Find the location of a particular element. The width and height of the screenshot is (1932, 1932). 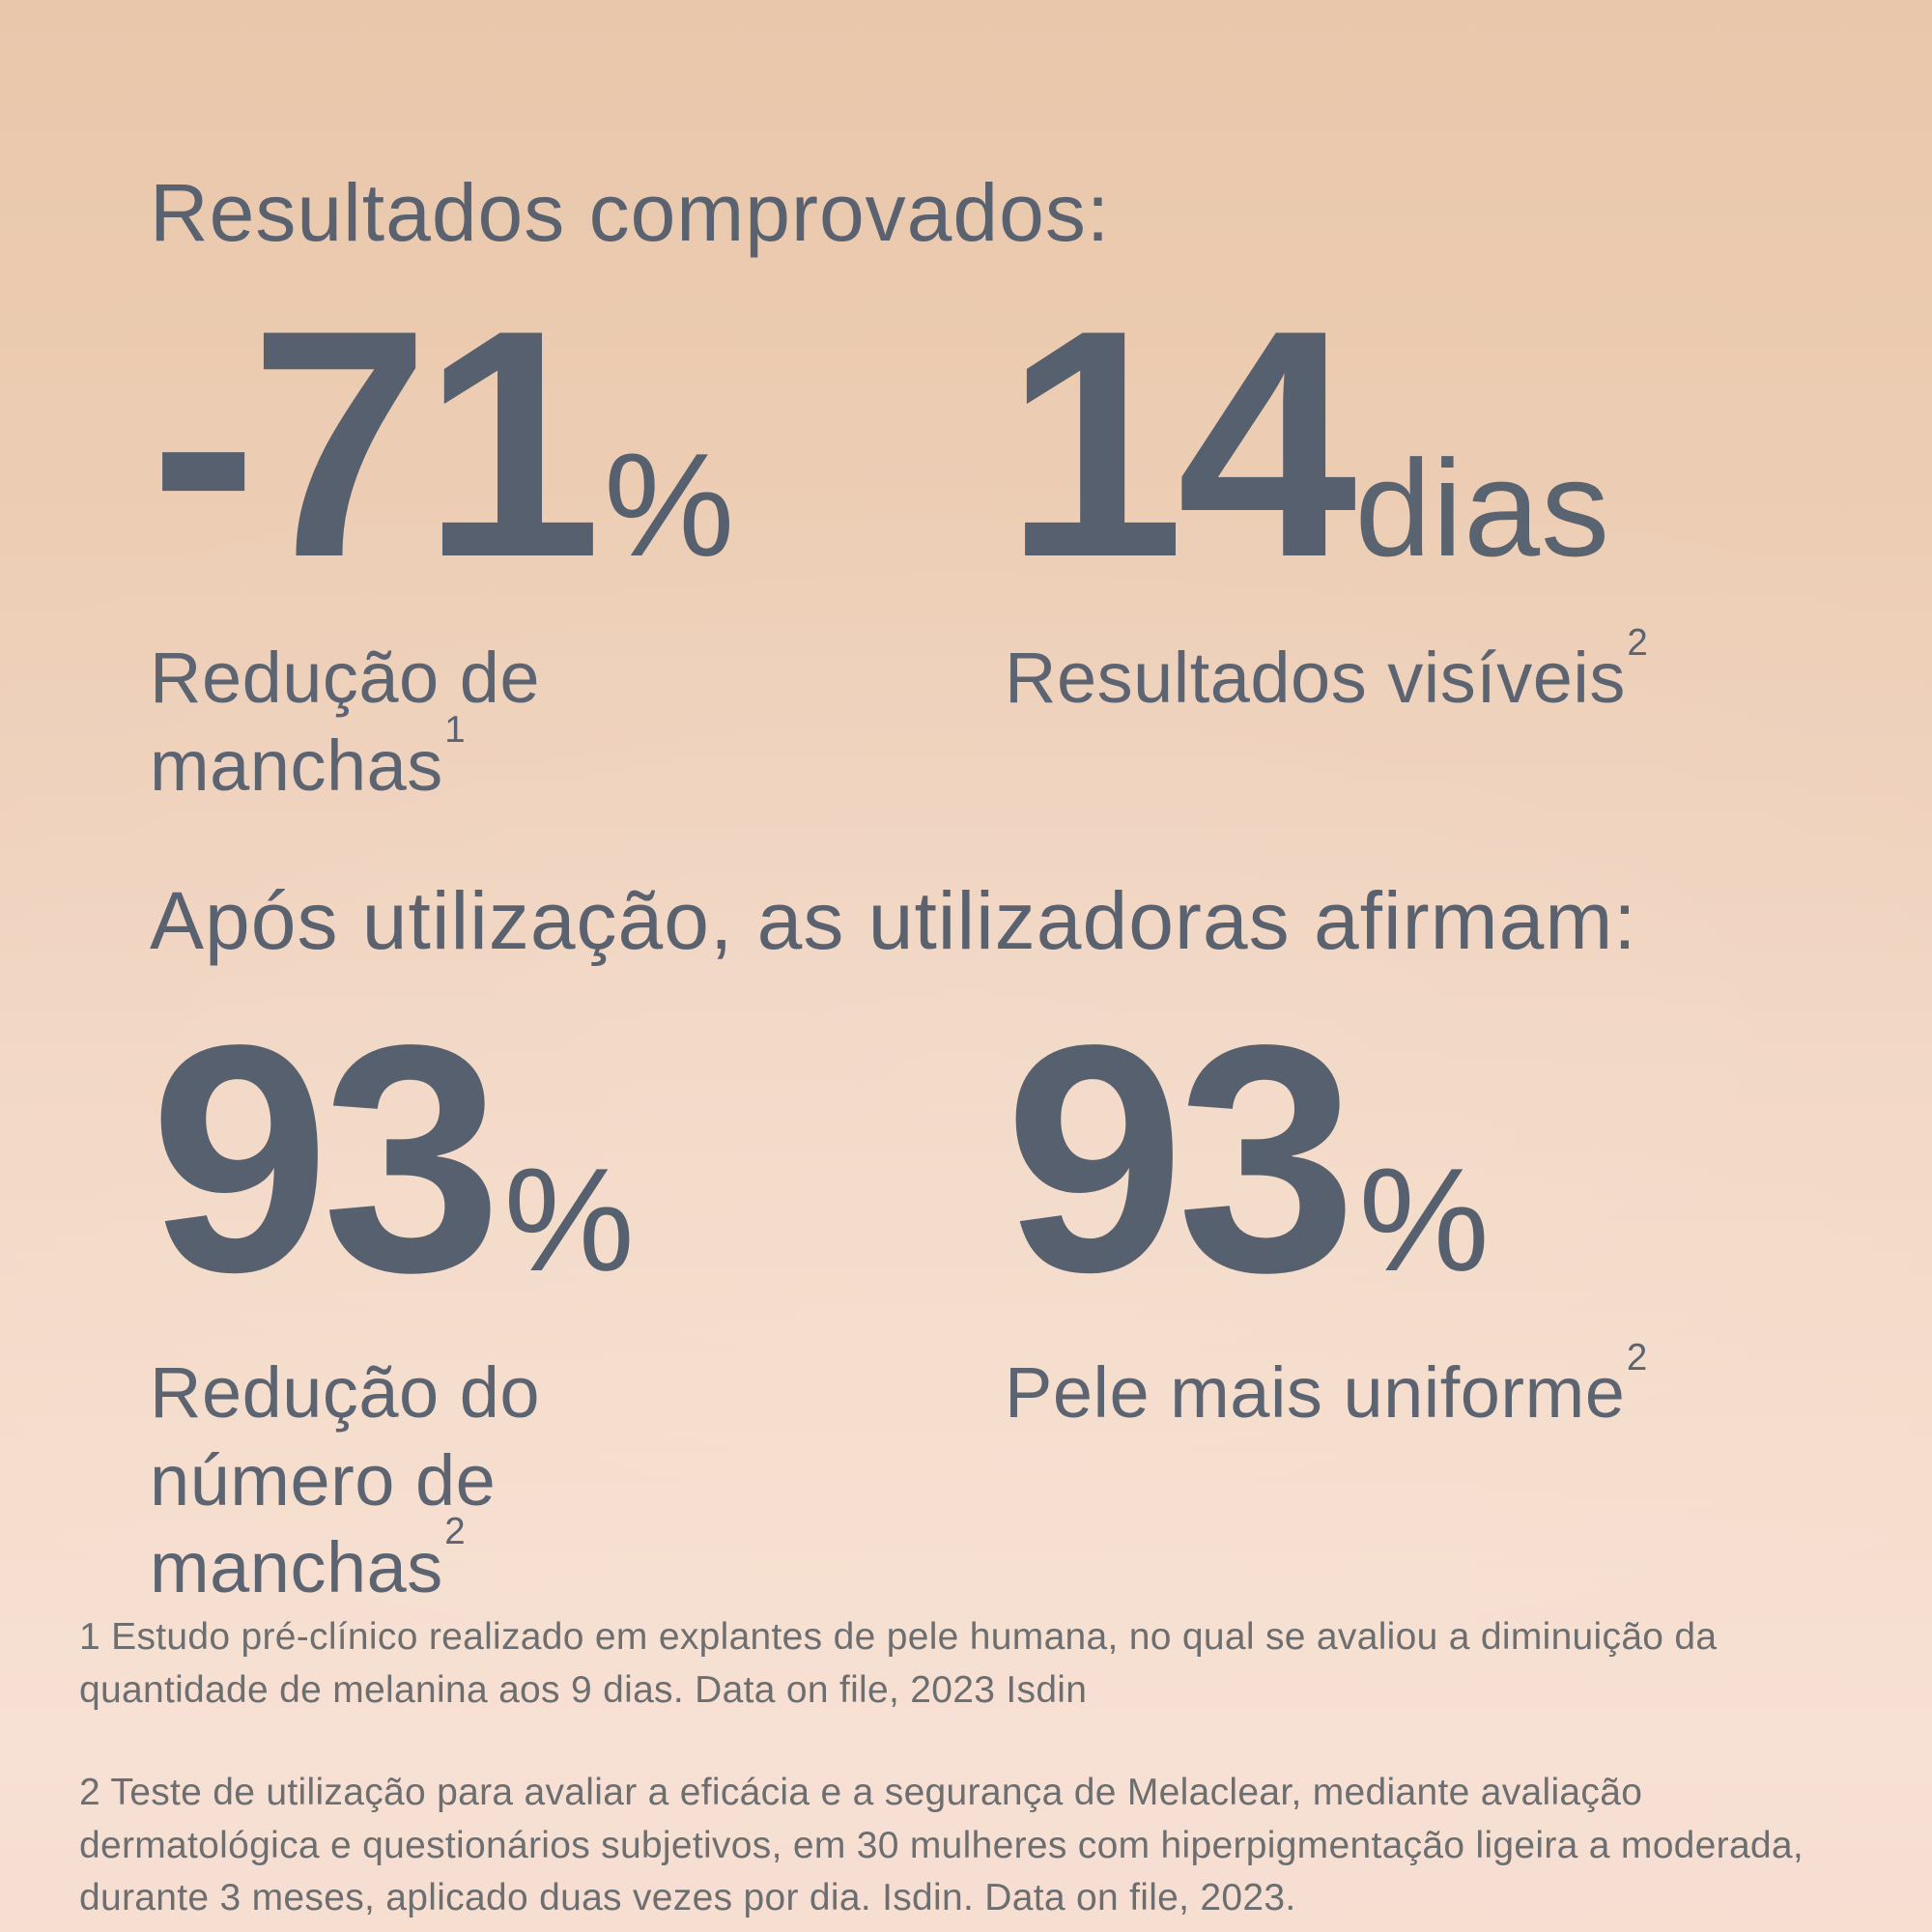

stat-spot-reduction: -71 % Redução de manchas1 is located at coordinates (442, 536).